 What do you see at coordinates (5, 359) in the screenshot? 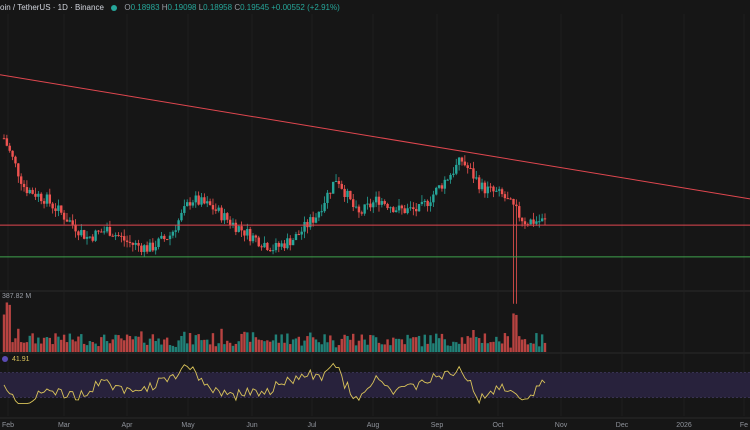
I see `rsi-icon` at bounding box center [5, 359].